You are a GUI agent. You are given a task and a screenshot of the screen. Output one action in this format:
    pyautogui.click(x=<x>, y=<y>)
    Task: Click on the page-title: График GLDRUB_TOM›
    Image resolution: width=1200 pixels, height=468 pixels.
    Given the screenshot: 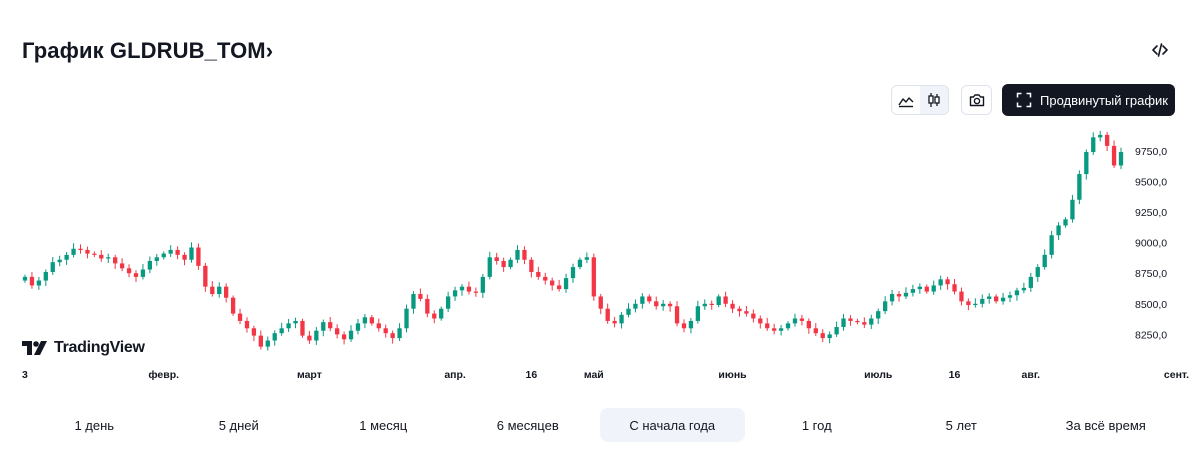 What is the action you would take?
    pyautogui.click(x=147, y=51)
    